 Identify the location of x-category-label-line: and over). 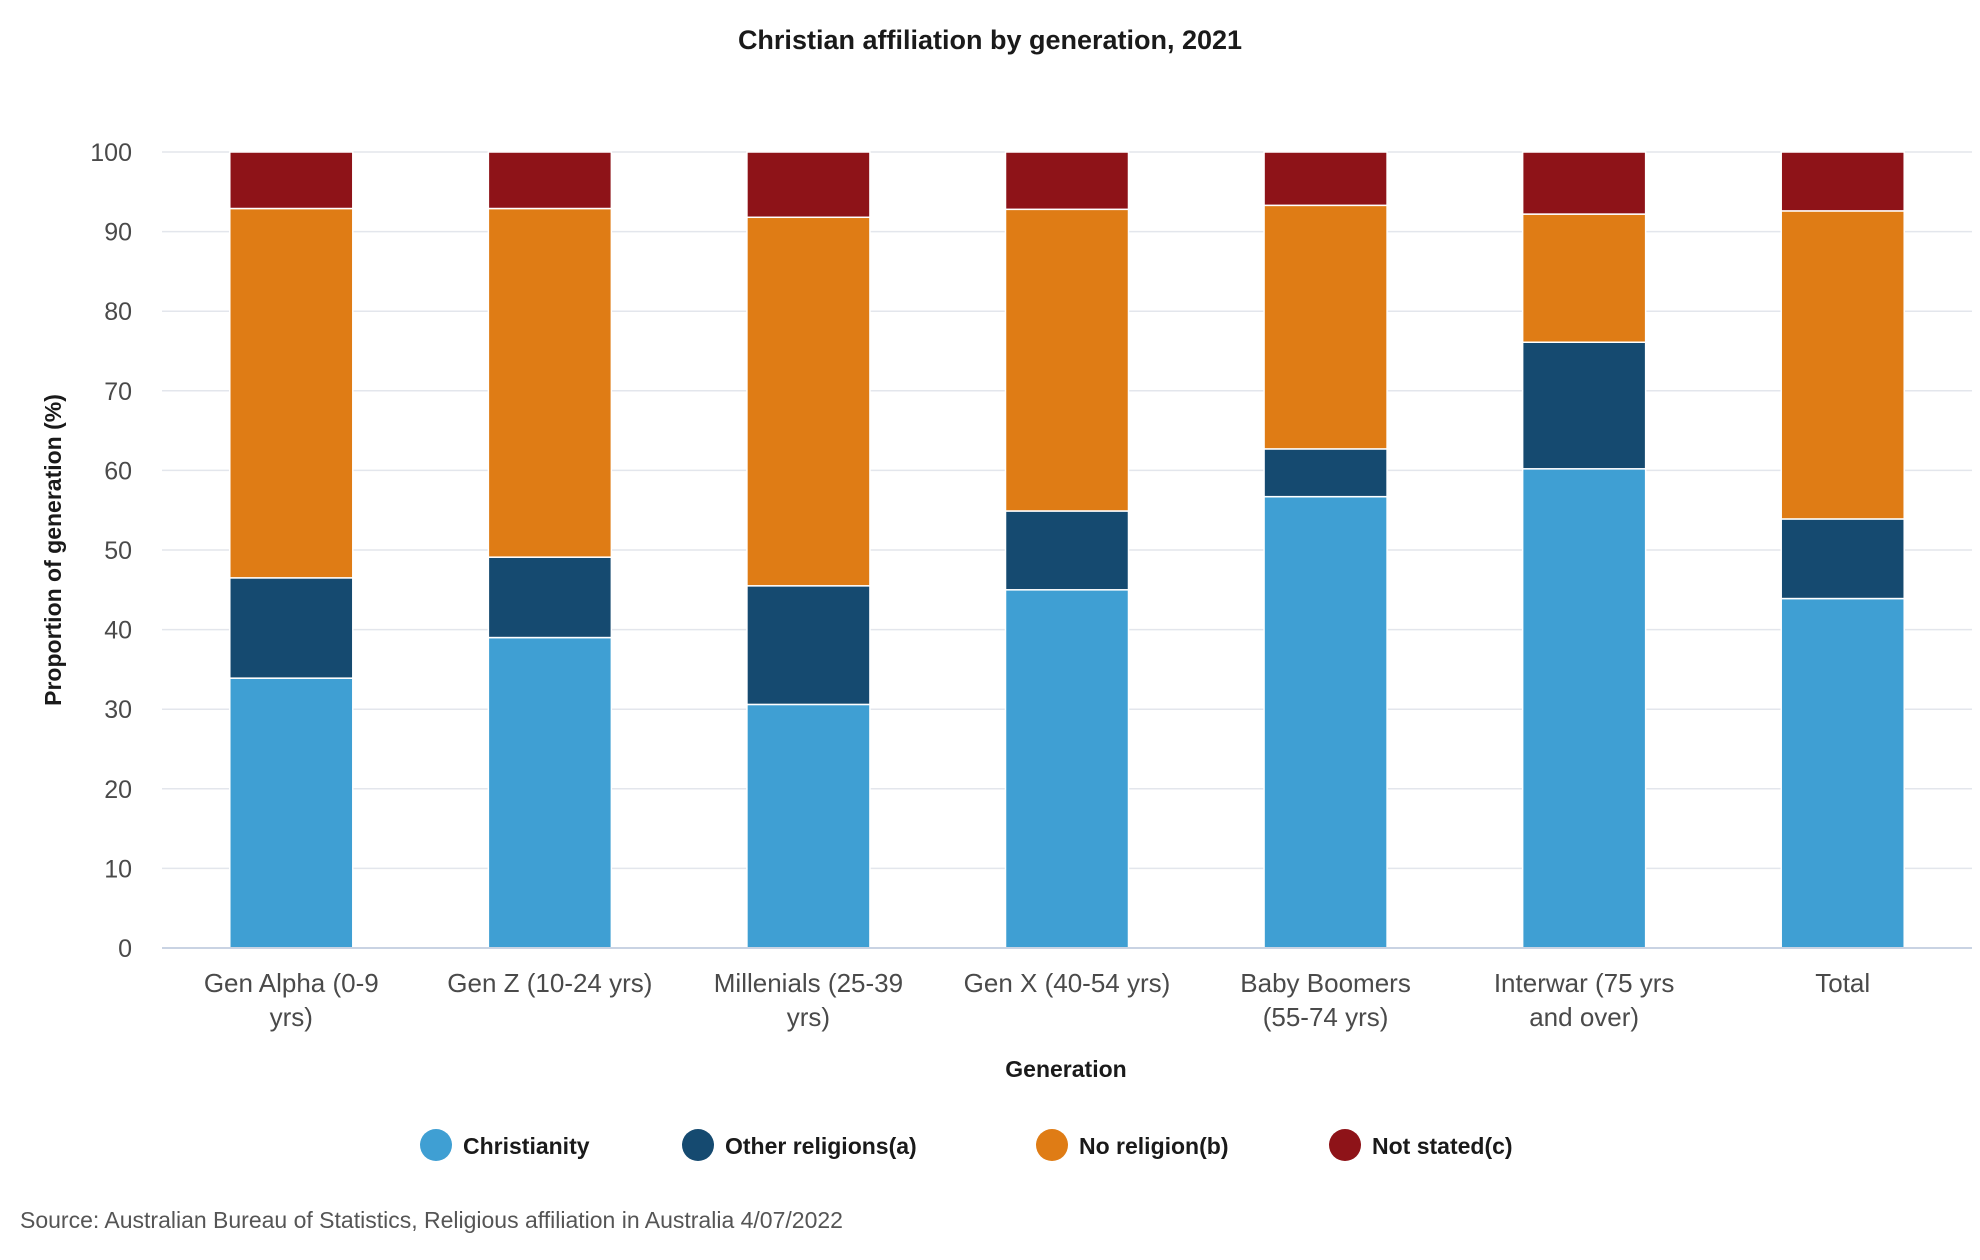
(1584, 1017).